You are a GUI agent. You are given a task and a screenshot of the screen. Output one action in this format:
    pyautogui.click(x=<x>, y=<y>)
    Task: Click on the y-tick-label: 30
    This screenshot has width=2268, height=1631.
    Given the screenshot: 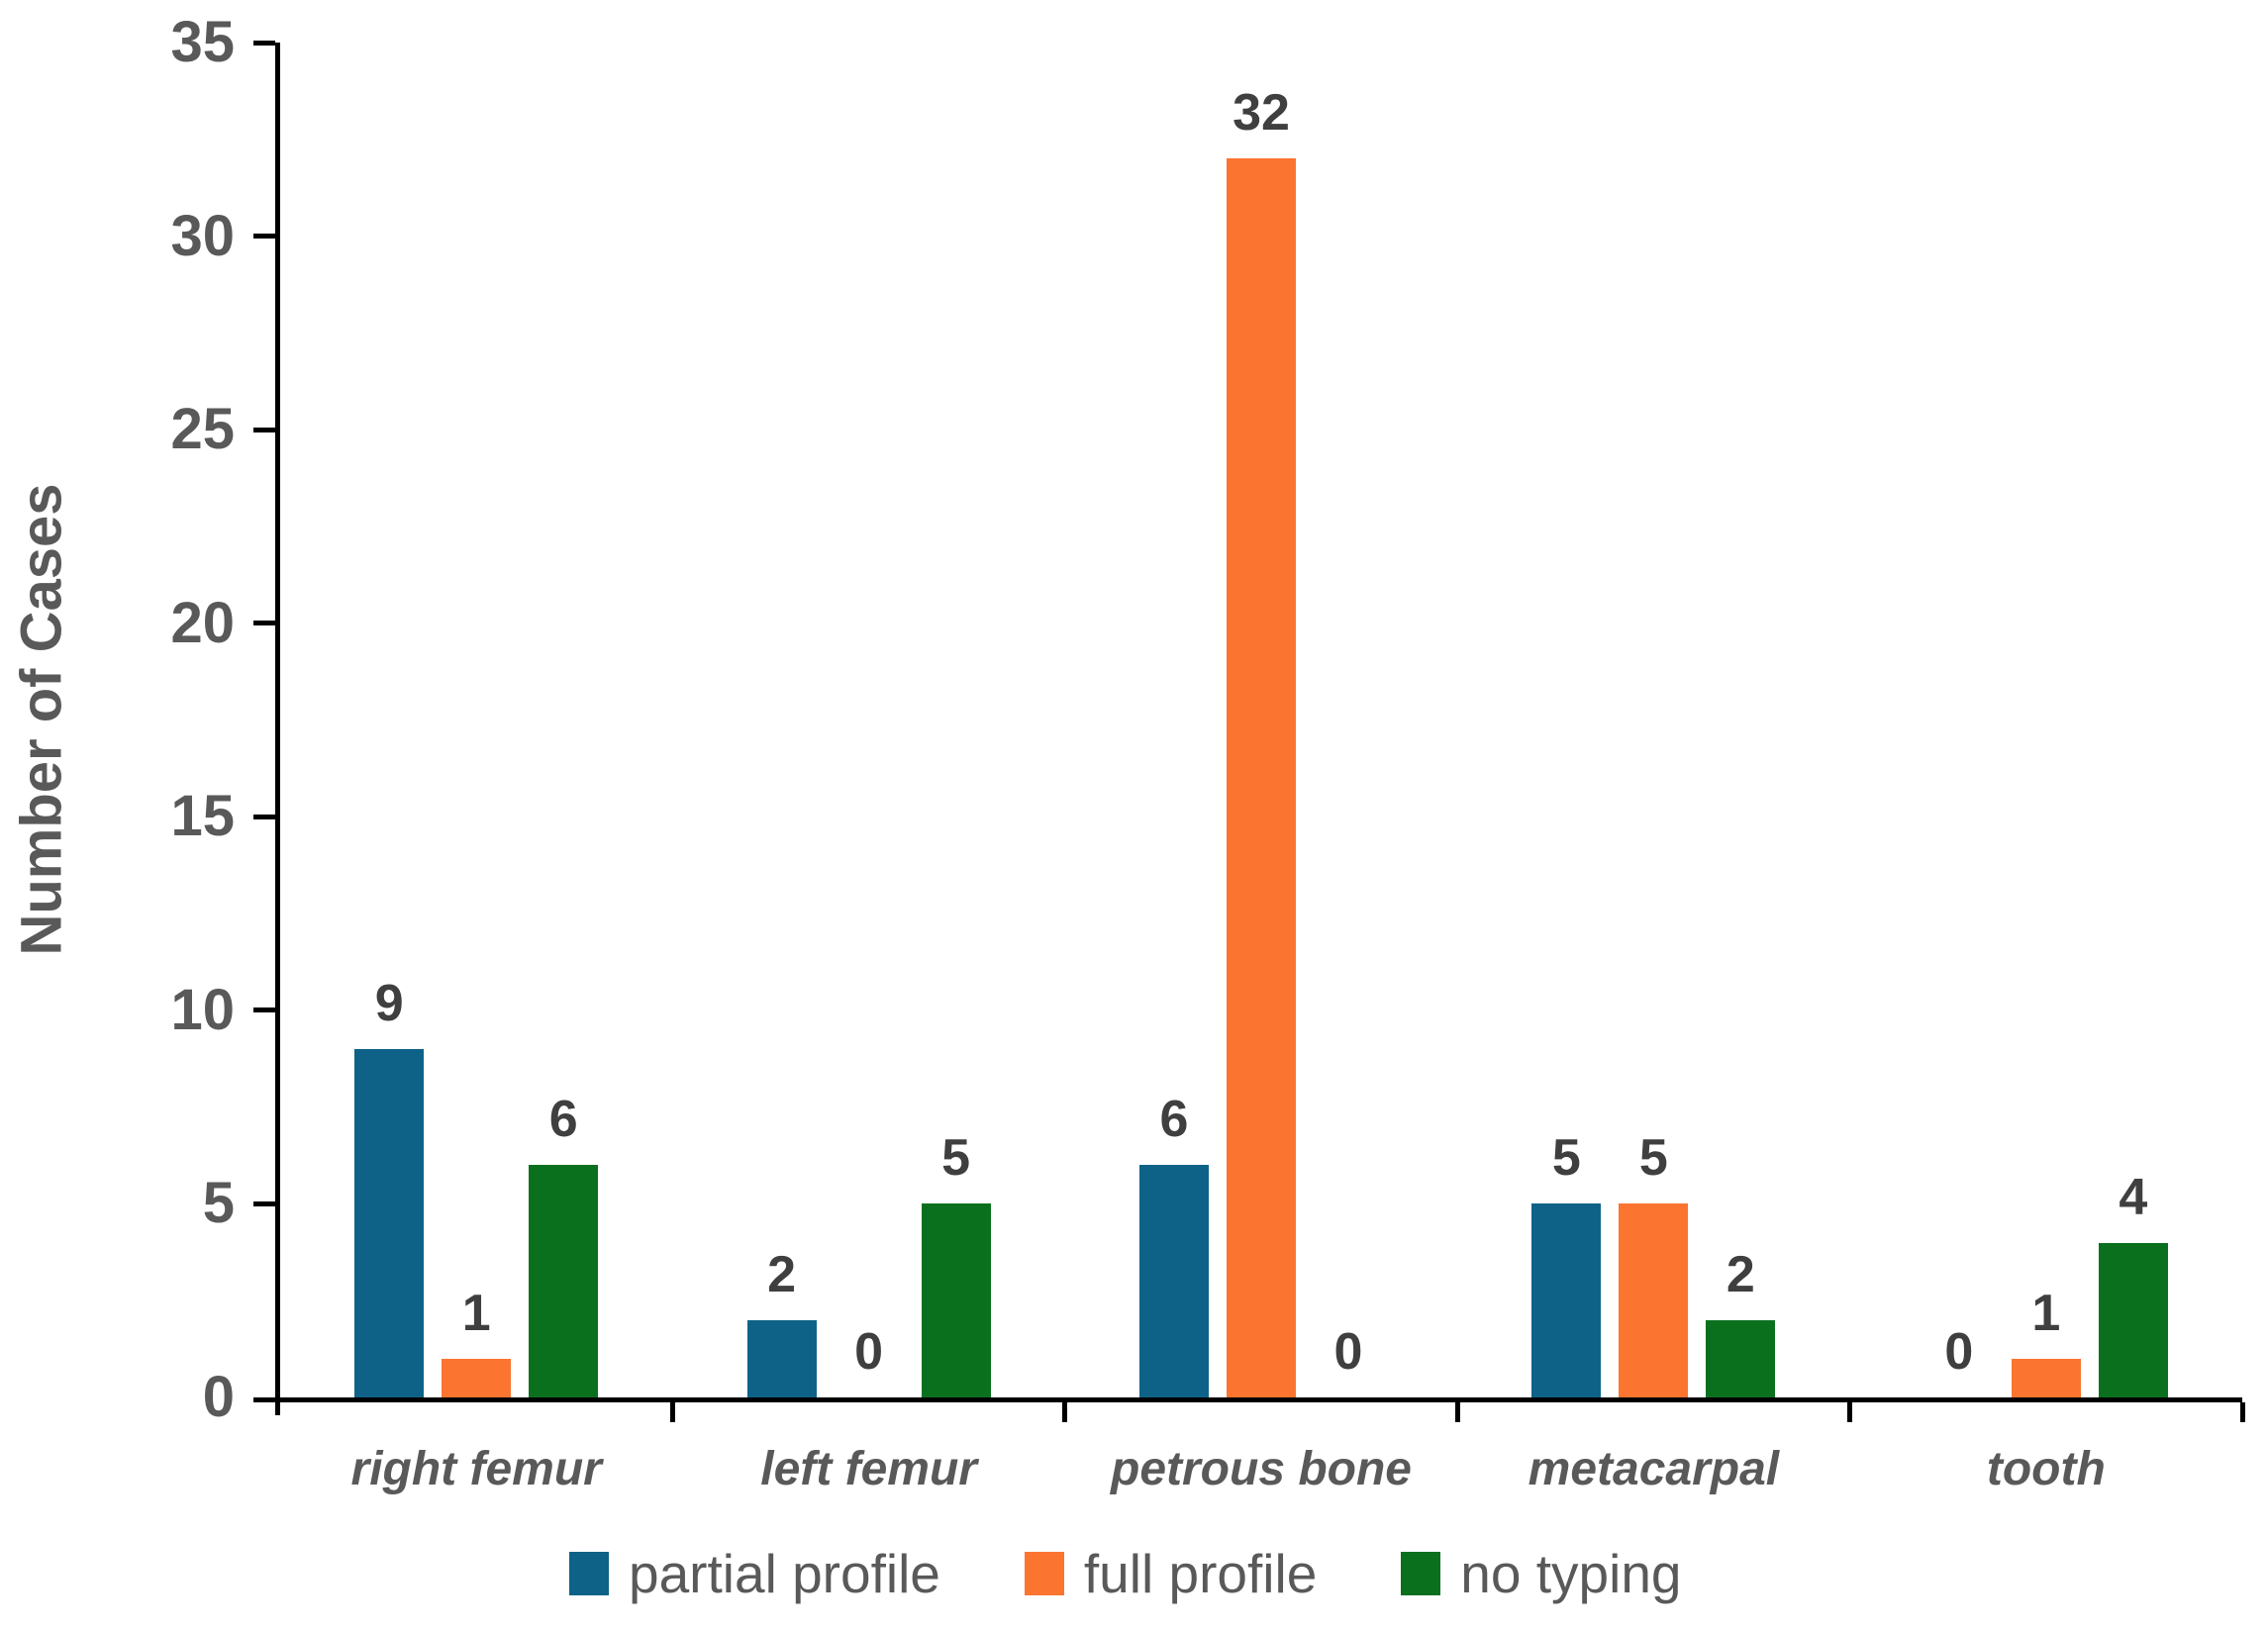 What is the action you would take?
    pyautogui.click(x=202, y=235)
    